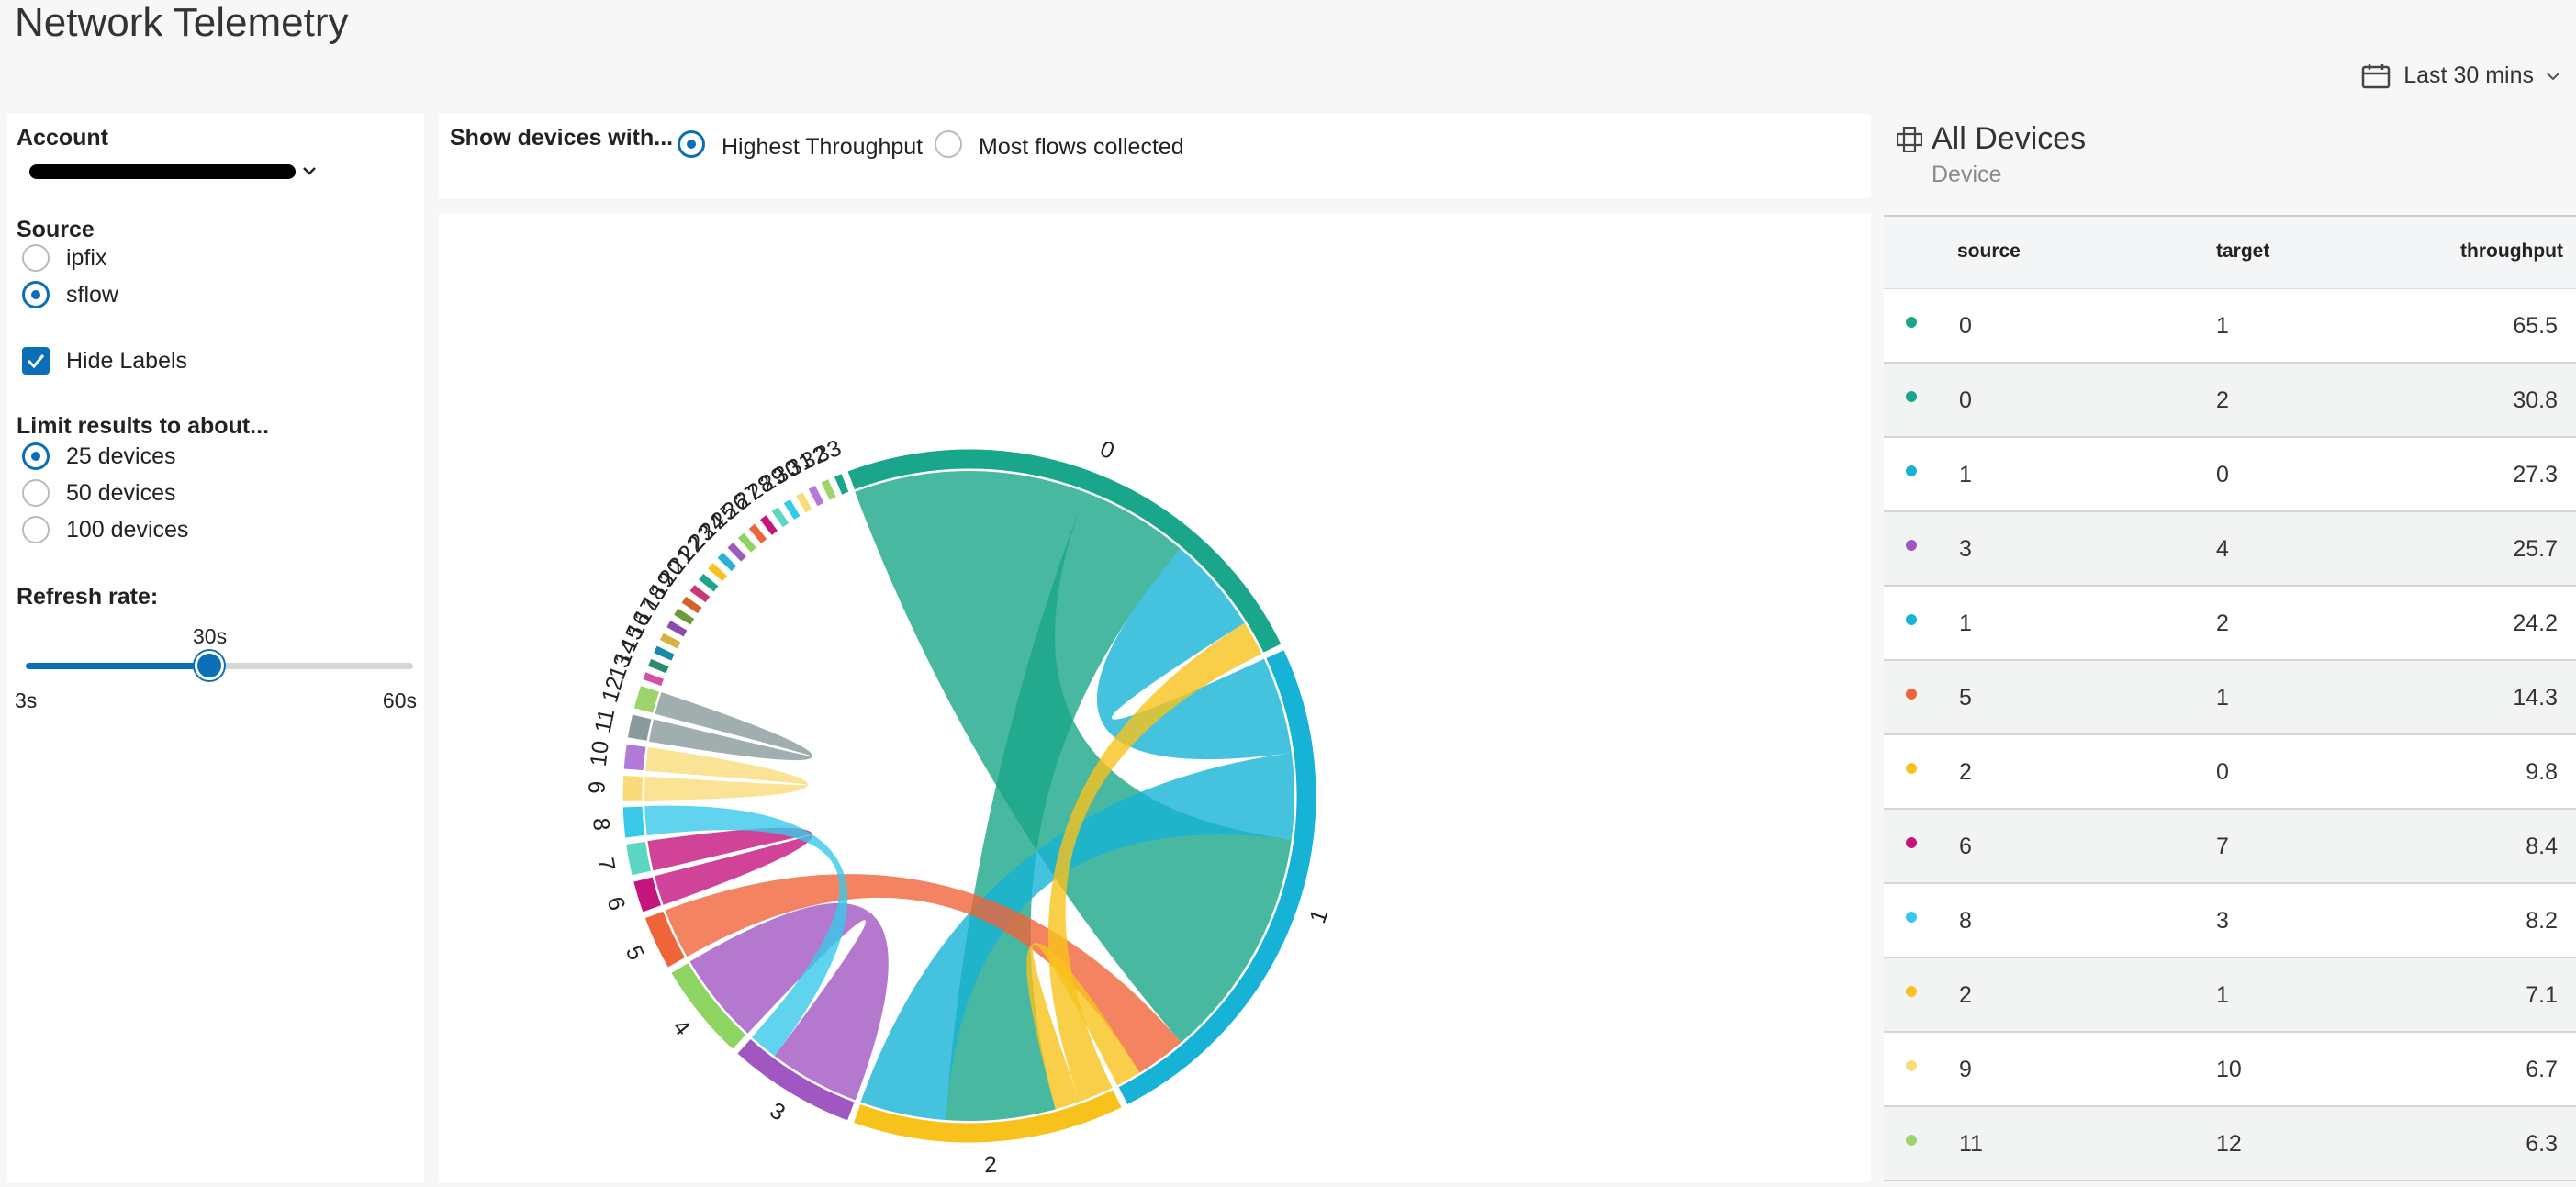  What do you see at coordinates (36, 361) in the screenshot?
I see `checkbox-checked` at bounding box center [36, 361].